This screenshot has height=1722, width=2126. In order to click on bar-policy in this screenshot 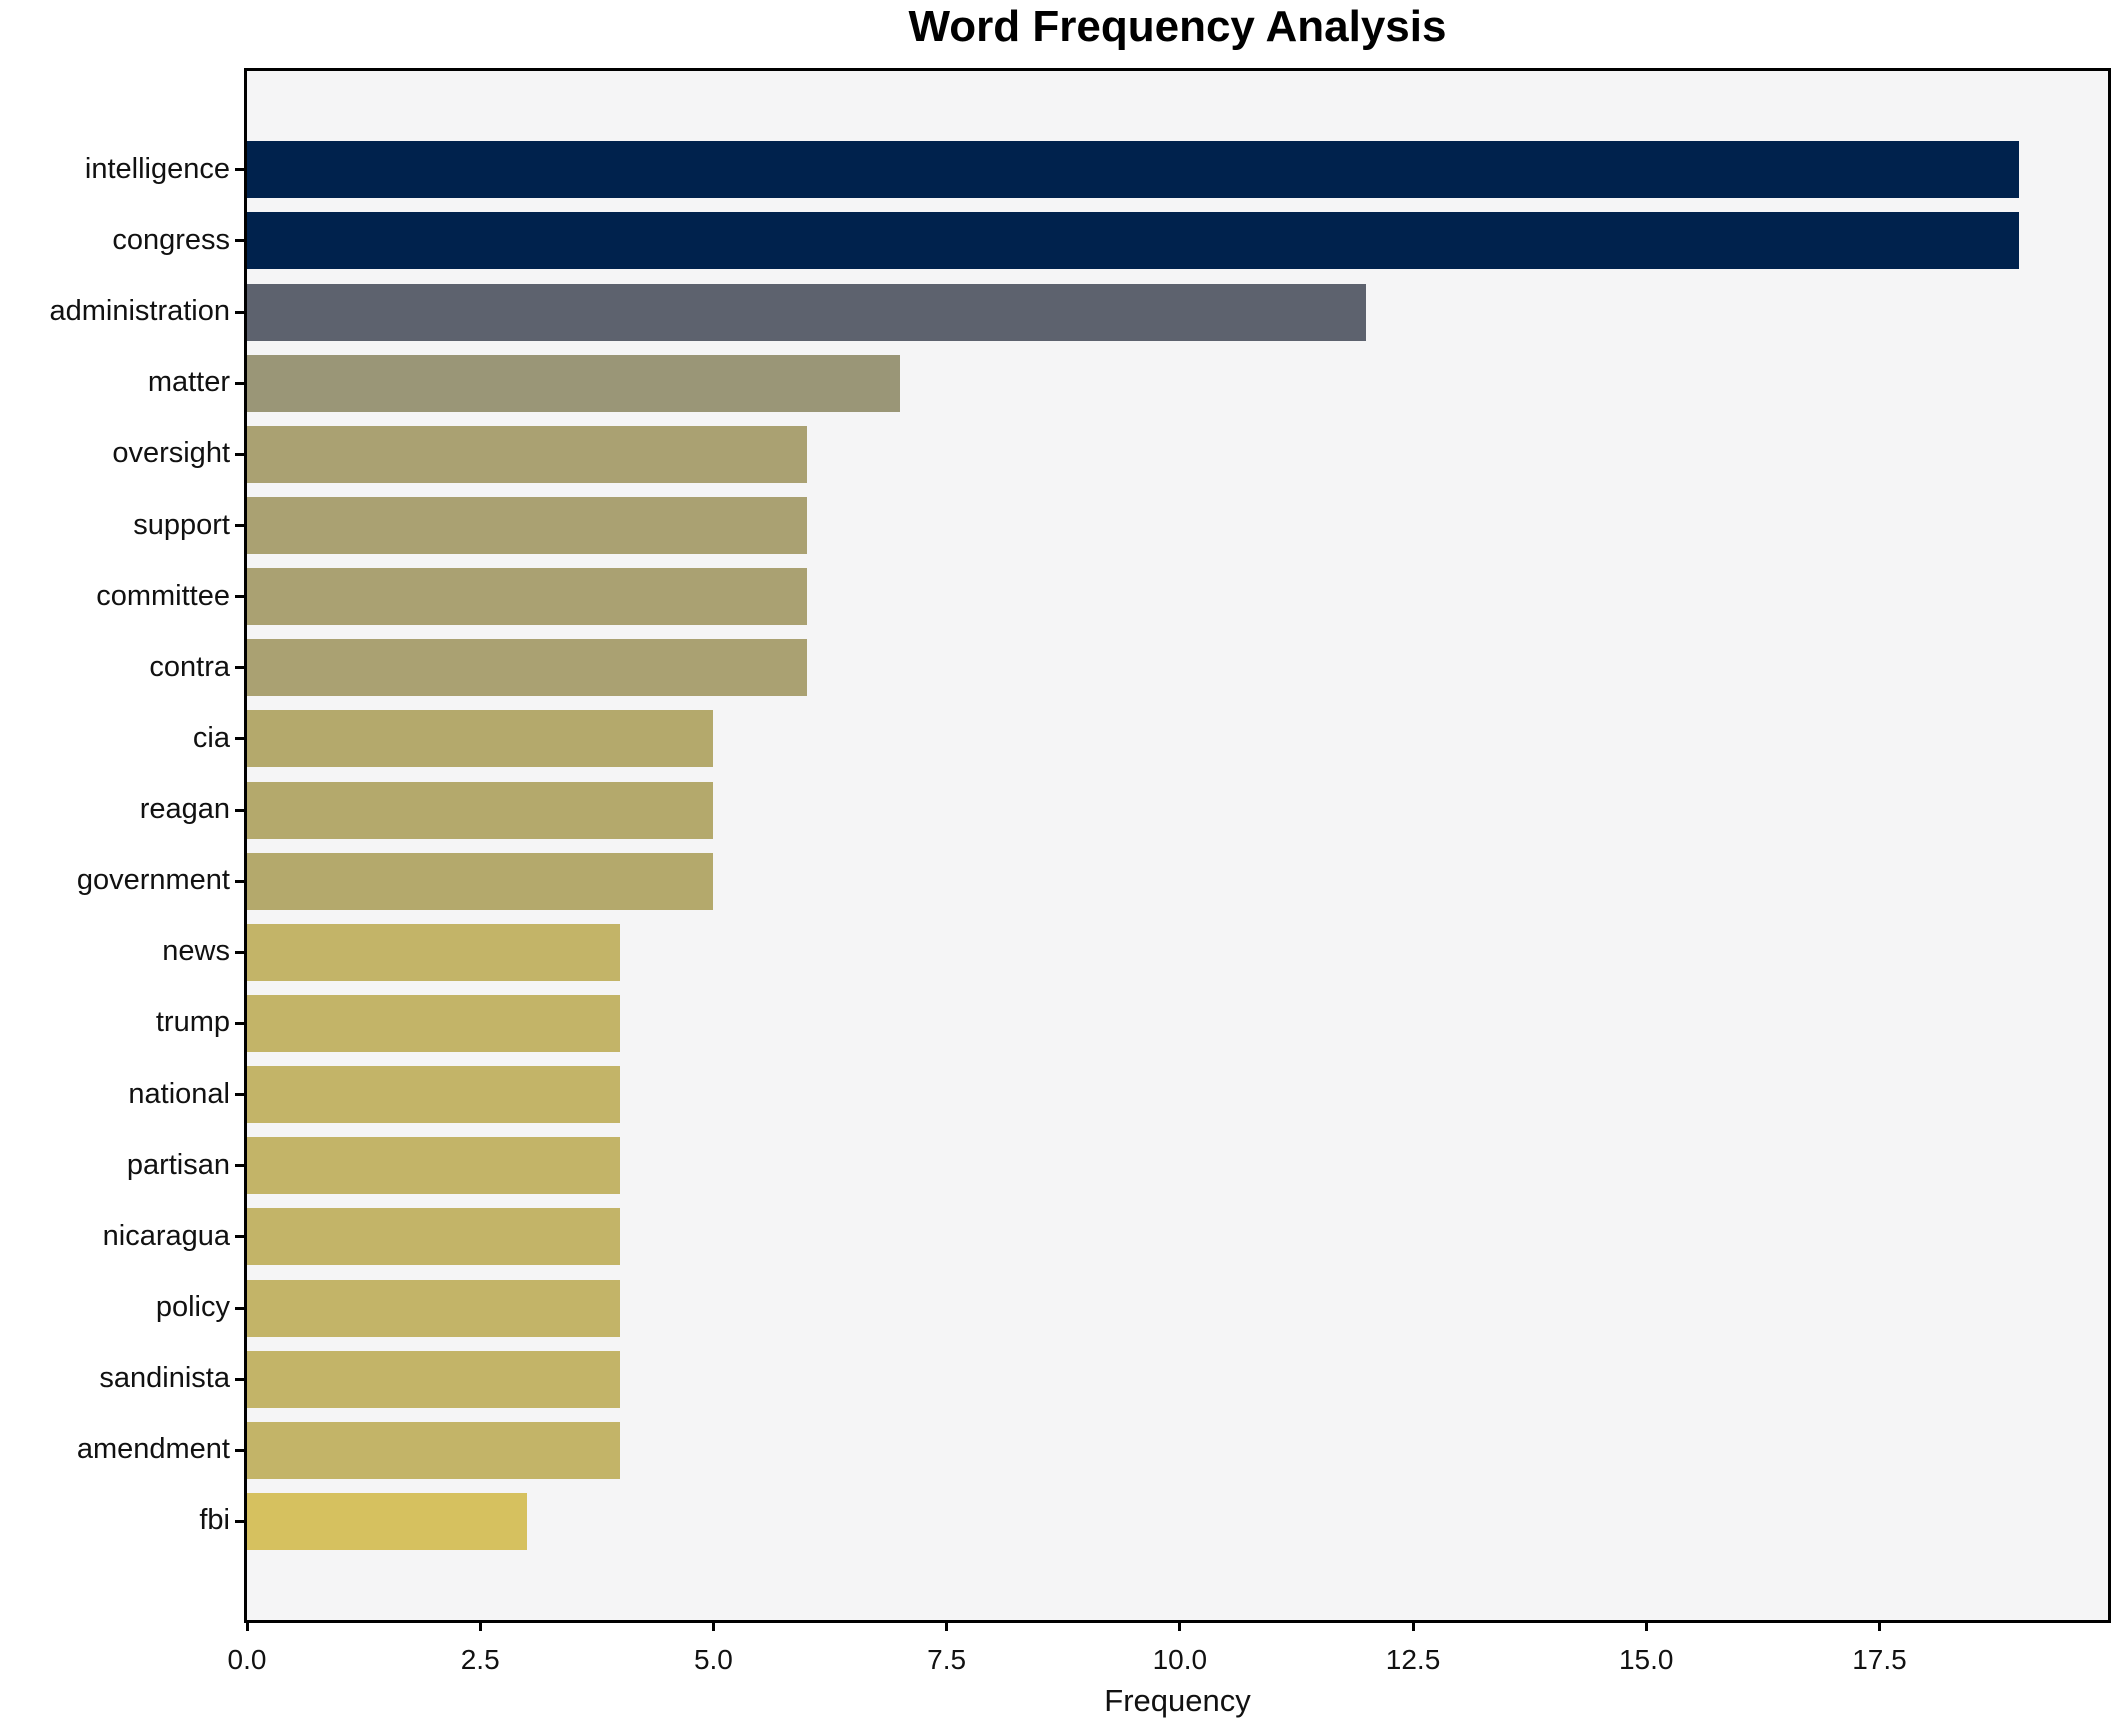, I will do `click(434, 1308)`.